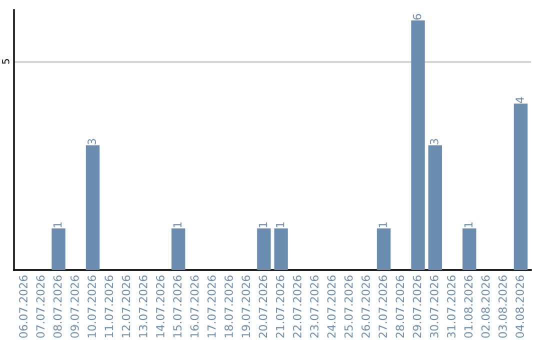  Describe the element at coordinates (40, 307) in the screenshot. I see `x-tick-label: 07.07.2026` at that location.